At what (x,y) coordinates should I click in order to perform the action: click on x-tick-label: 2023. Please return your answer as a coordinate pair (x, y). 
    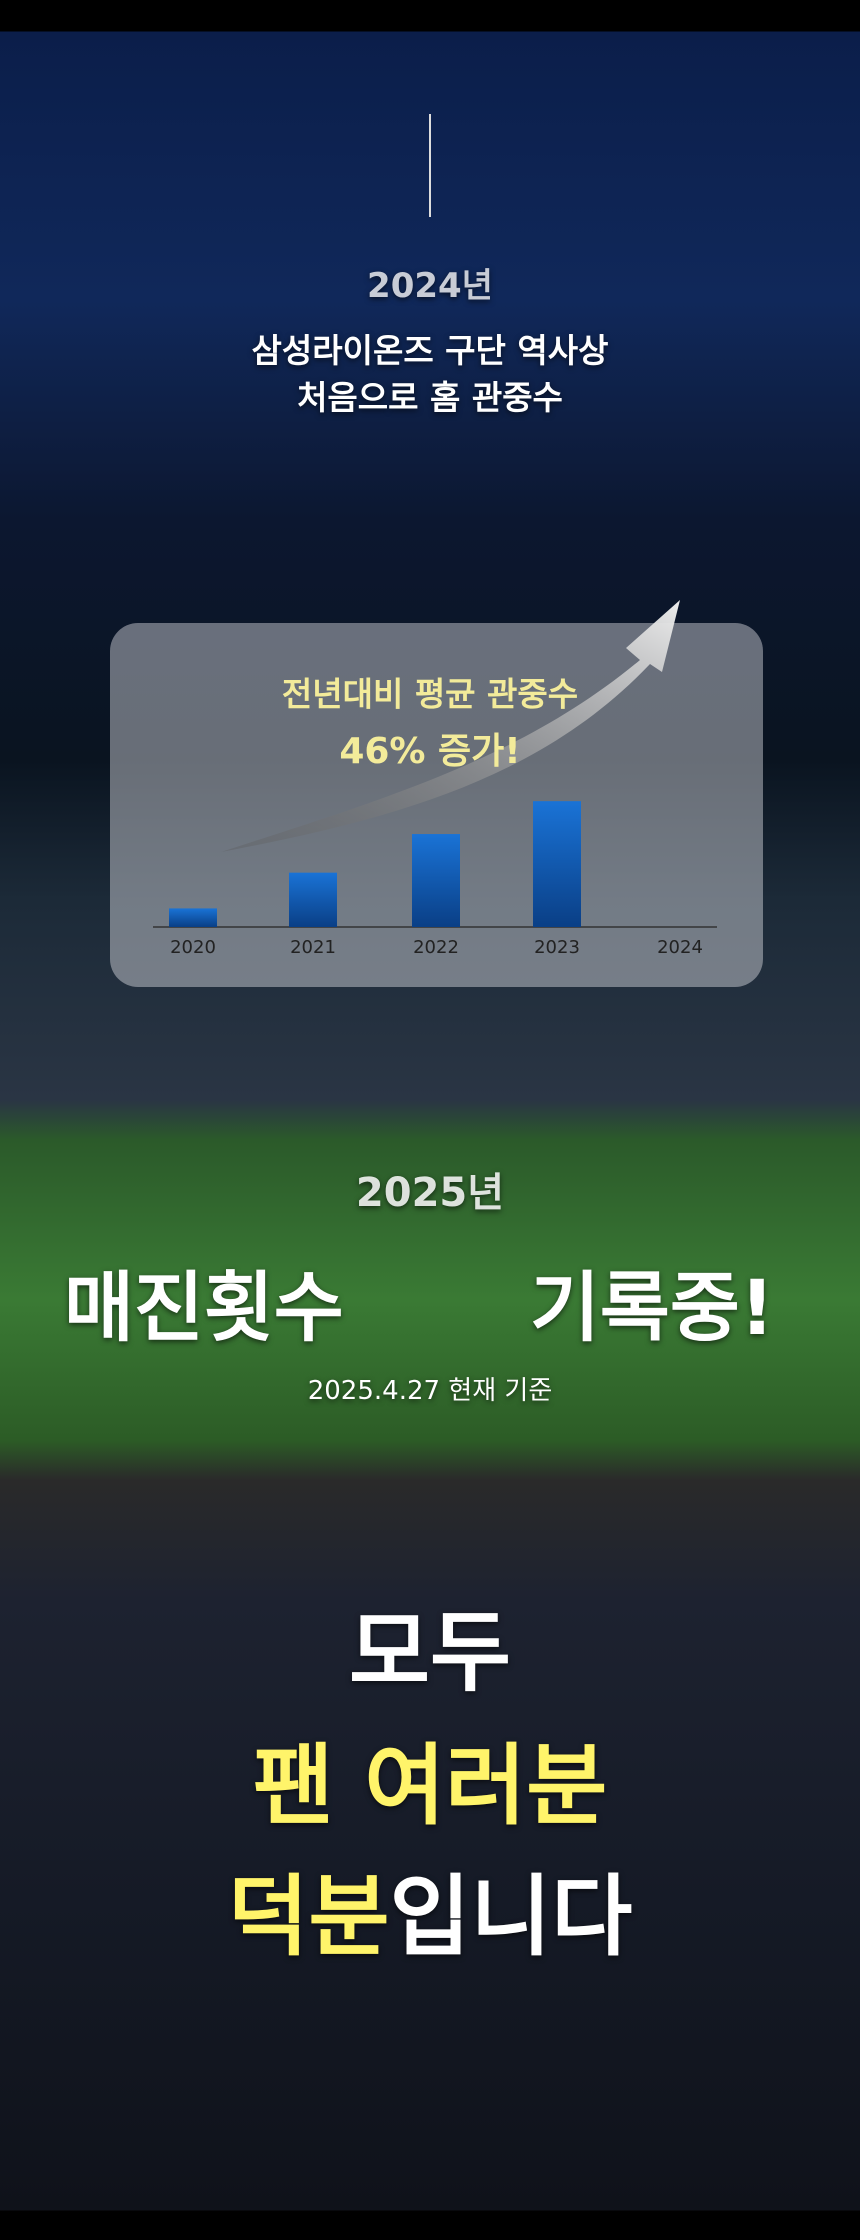
    Looking at the image, I should click on (557, 947).